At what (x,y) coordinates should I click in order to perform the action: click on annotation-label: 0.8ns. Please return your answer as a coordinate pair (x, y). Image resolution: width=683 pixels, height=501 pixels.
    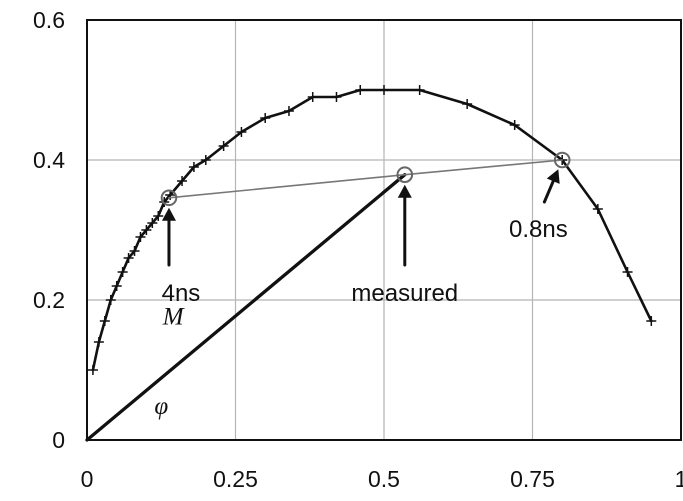
    Looking at the image, I should click on (538, 229).